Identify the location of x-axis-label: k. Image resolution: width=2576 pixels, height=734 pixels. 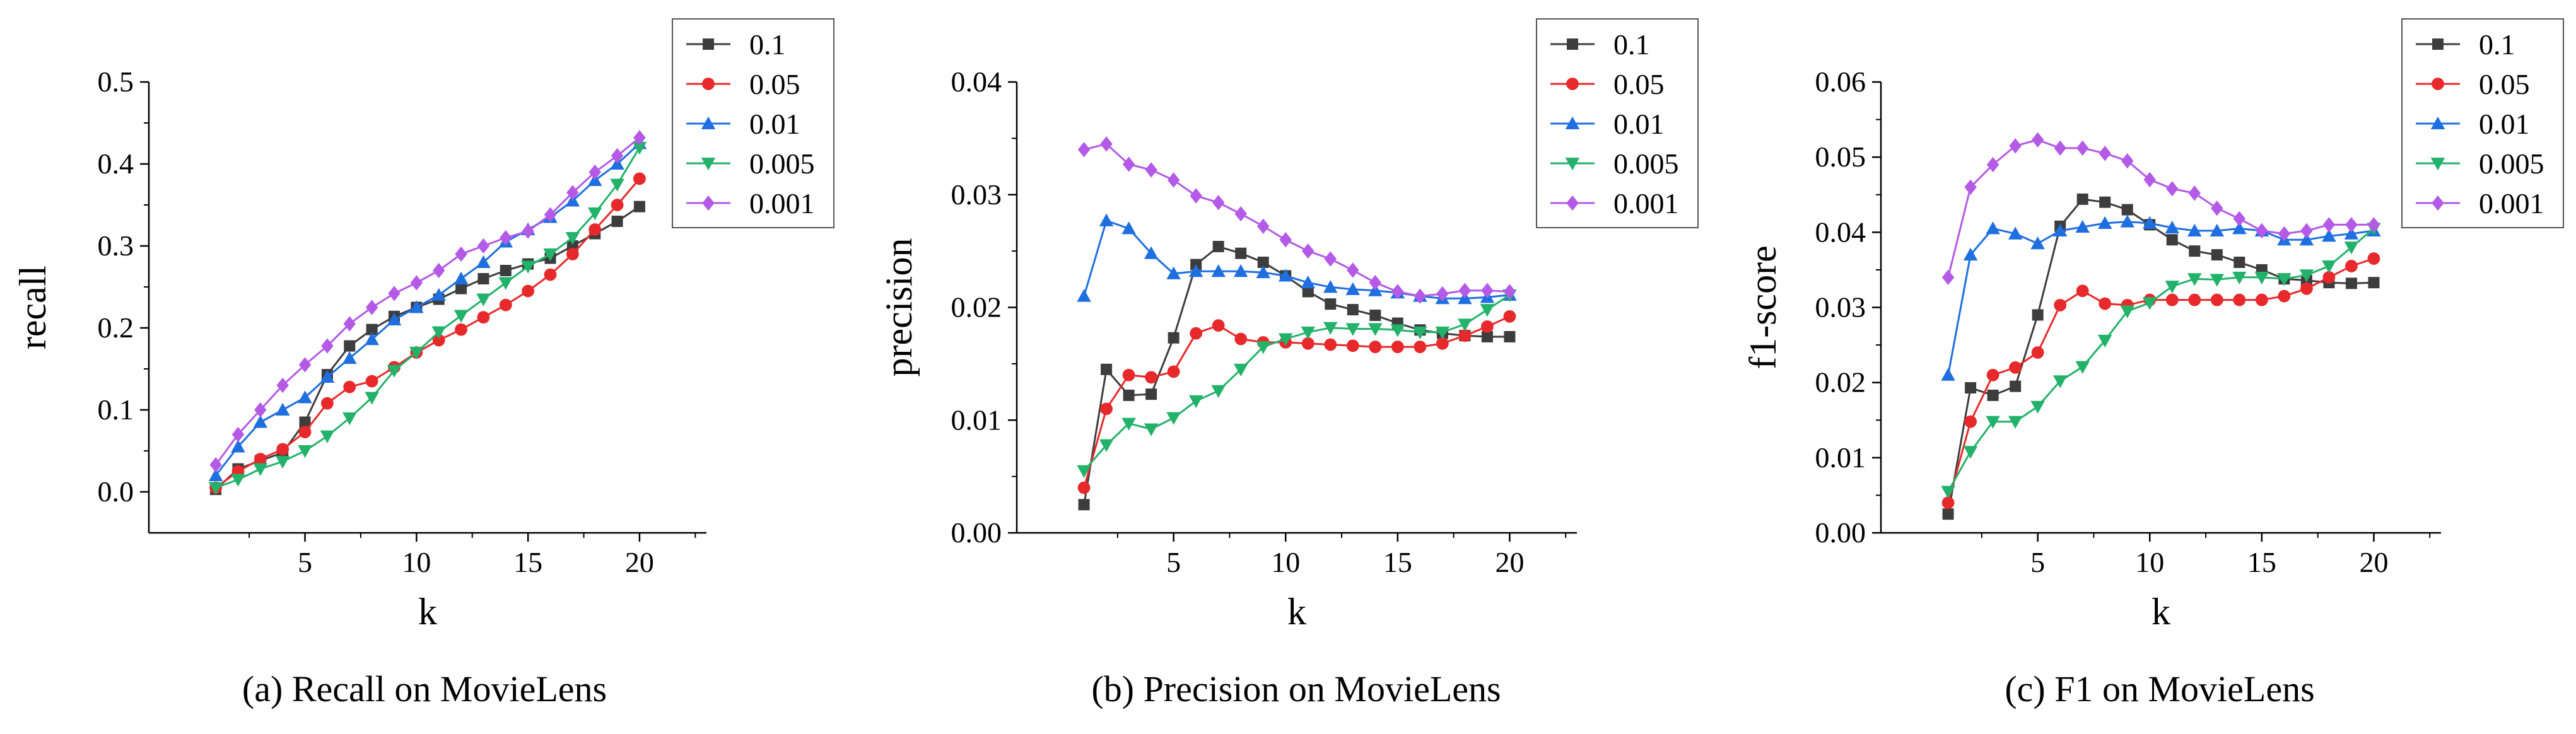
(1296, 611).